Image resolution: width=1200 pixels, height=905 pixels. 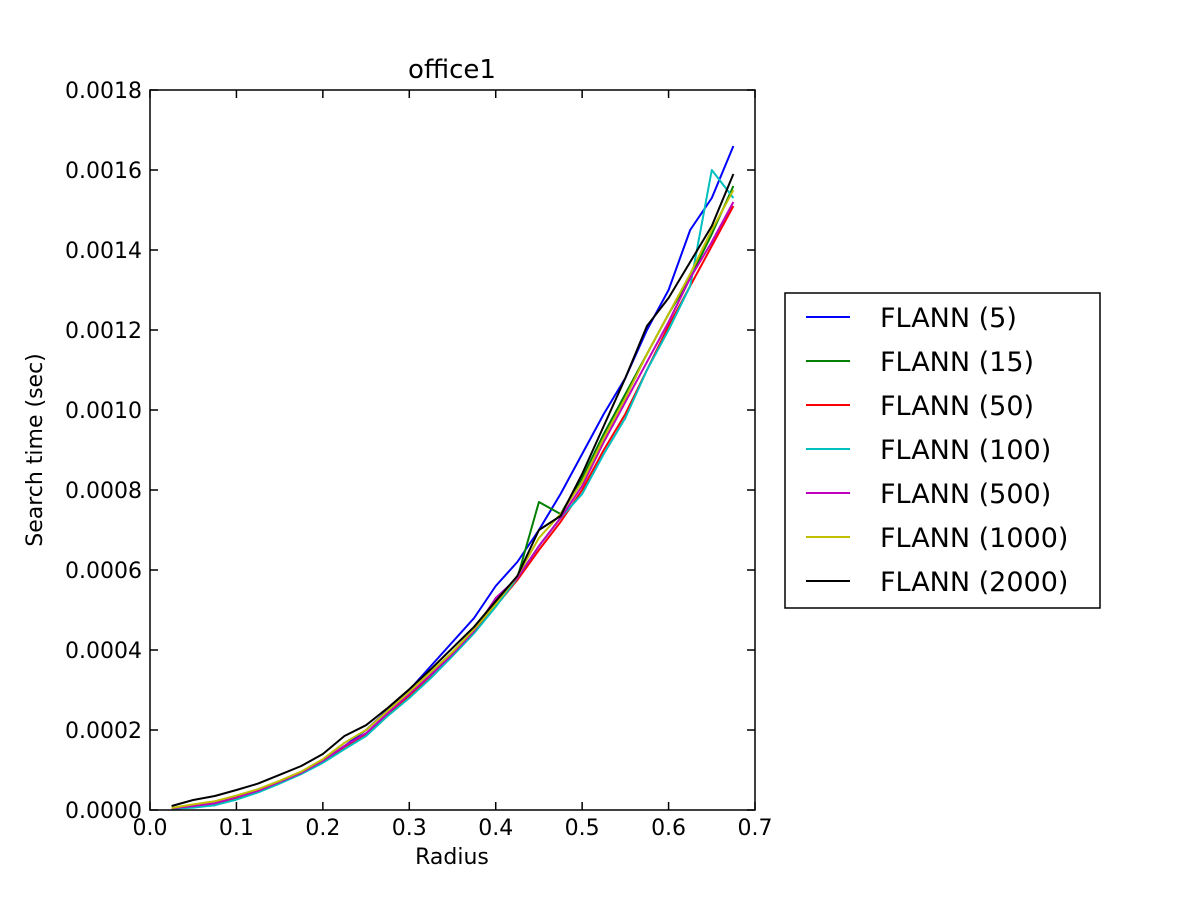 What do you see at coordinates (409, 828) in the screenshot?
I see `x-tick-label: 0.3` at bounding box center [409, 828].